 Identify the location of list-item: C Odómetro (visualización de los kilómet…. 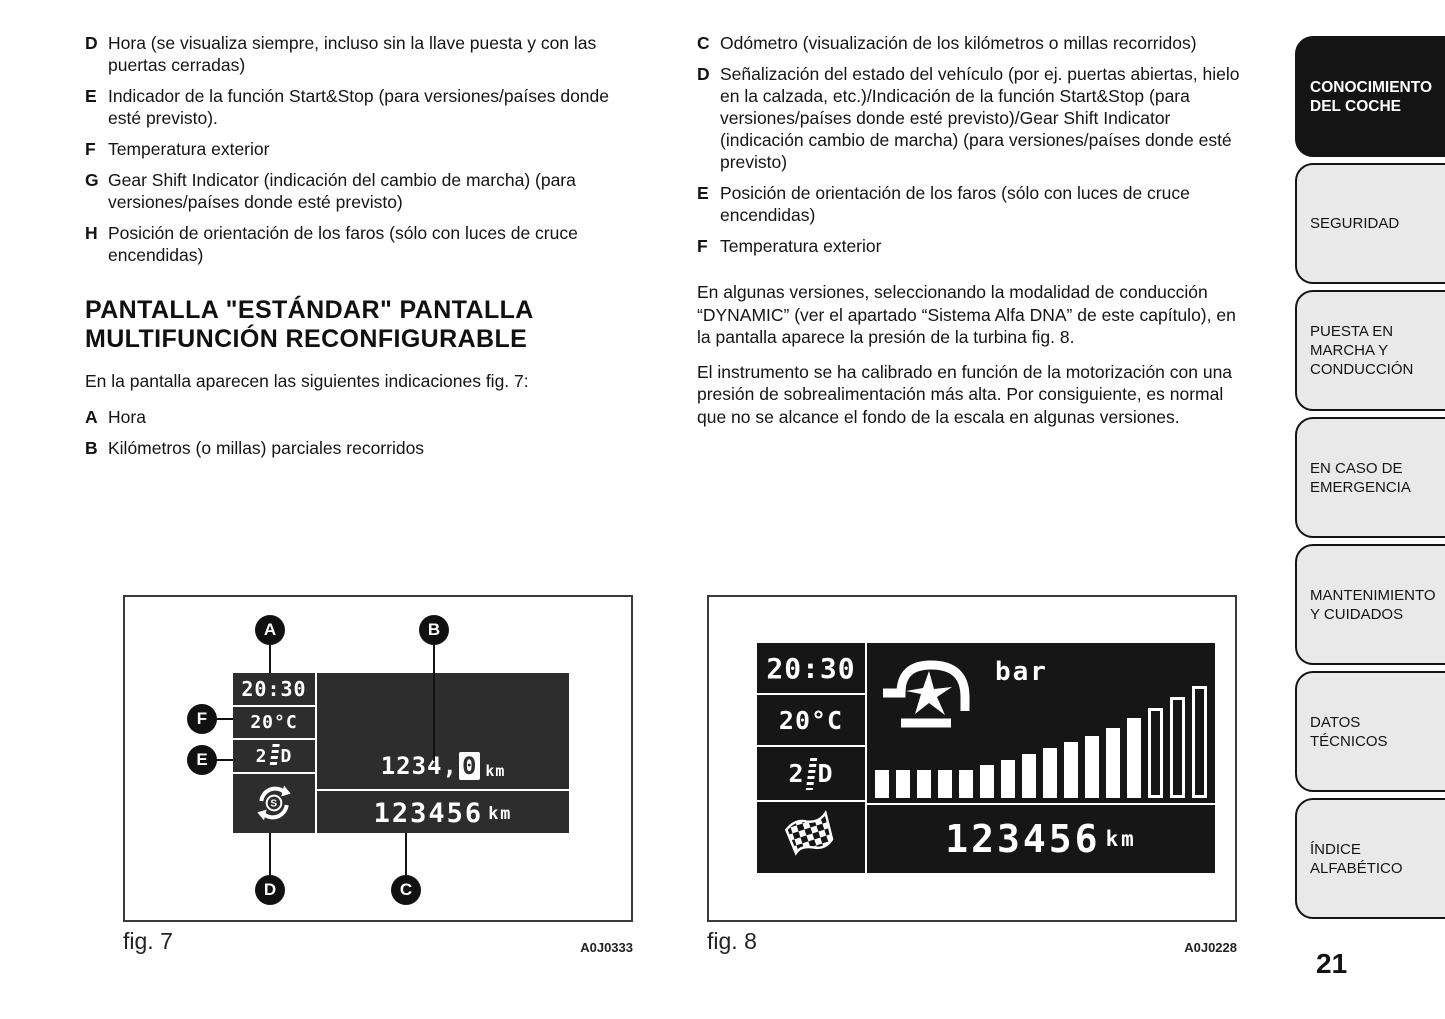
(975, 43).